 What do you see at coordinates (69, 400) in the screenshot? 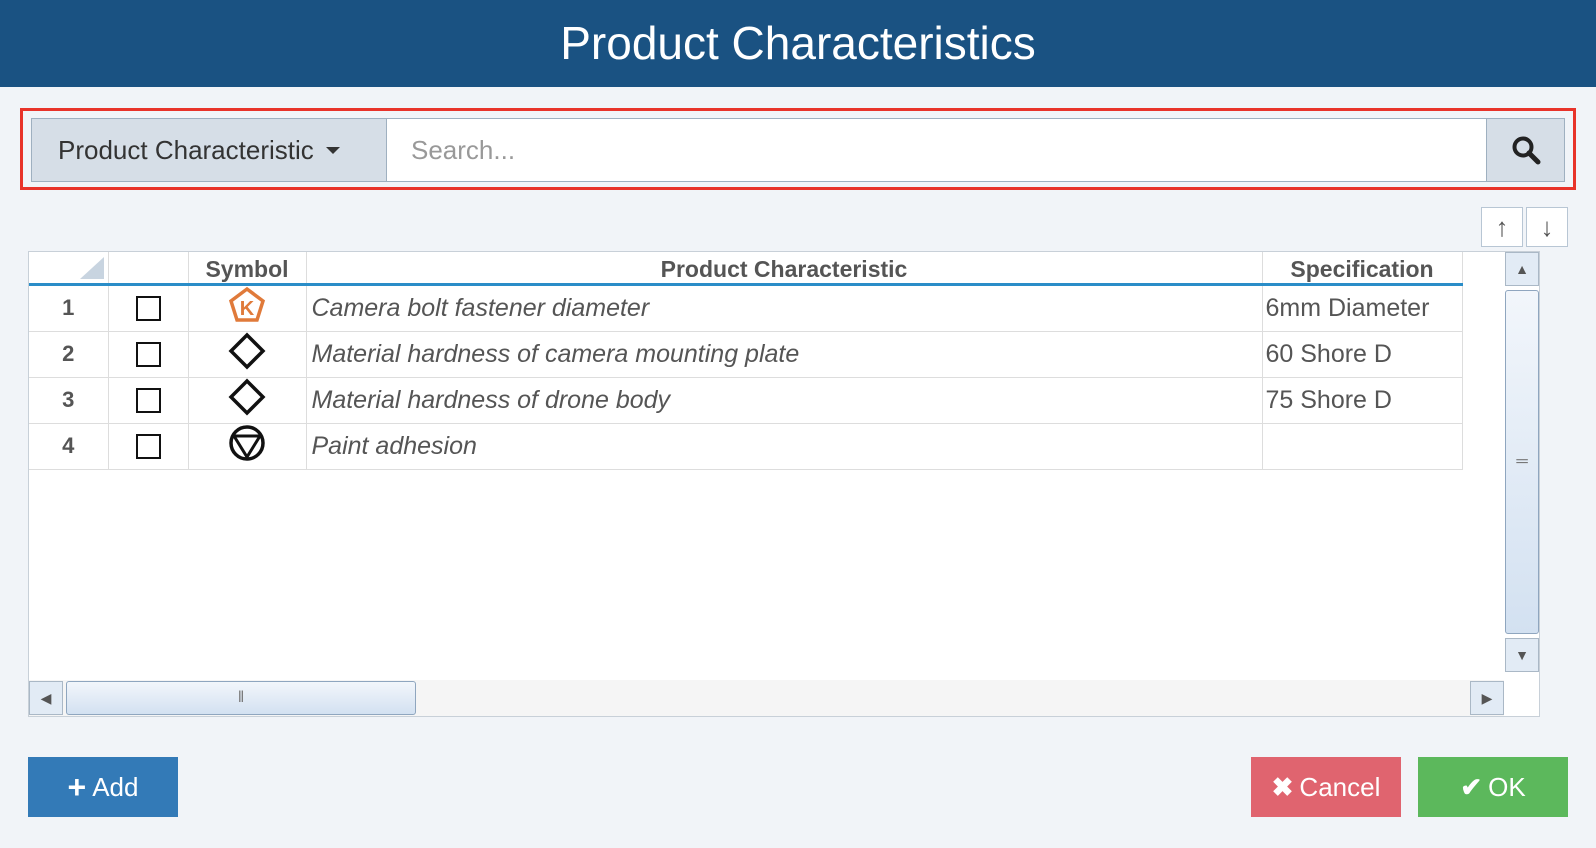
I see `row-number: 3` at bounding box center [69, 400].